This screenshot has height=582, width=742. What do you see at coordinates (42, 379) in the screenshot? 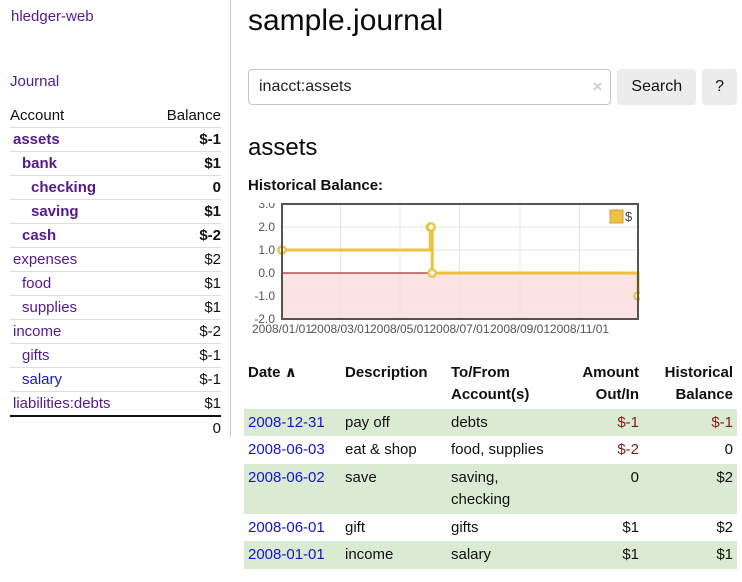
I see `account-link: salary` at bounding box center [42, 379].